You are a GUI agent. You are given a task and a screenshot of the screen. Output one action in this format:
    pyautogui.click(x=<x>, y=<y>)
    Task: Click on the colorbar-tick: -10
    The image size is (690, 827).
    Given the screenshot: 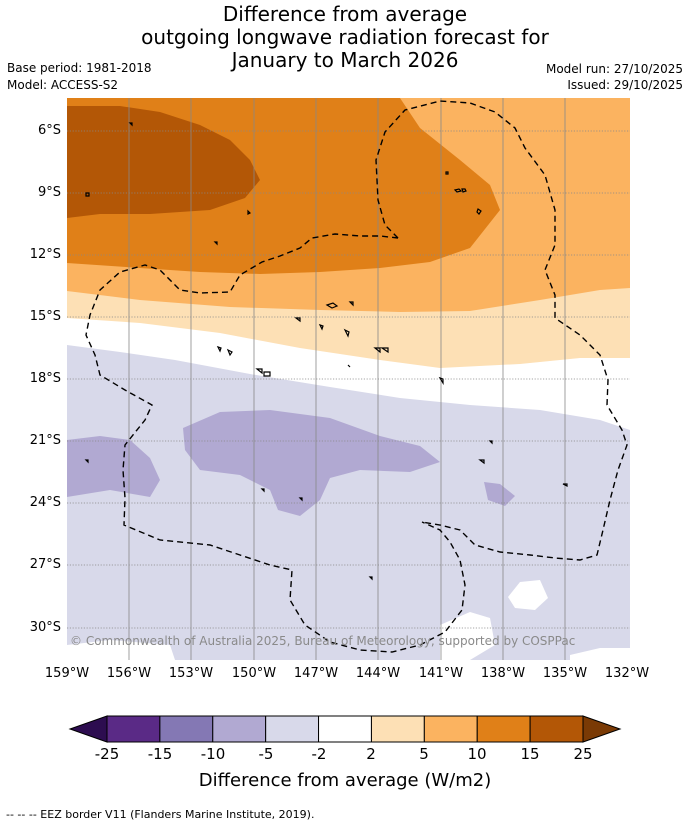 What is the action you would take?
    pyautogui.click(x=213, y=754)
    